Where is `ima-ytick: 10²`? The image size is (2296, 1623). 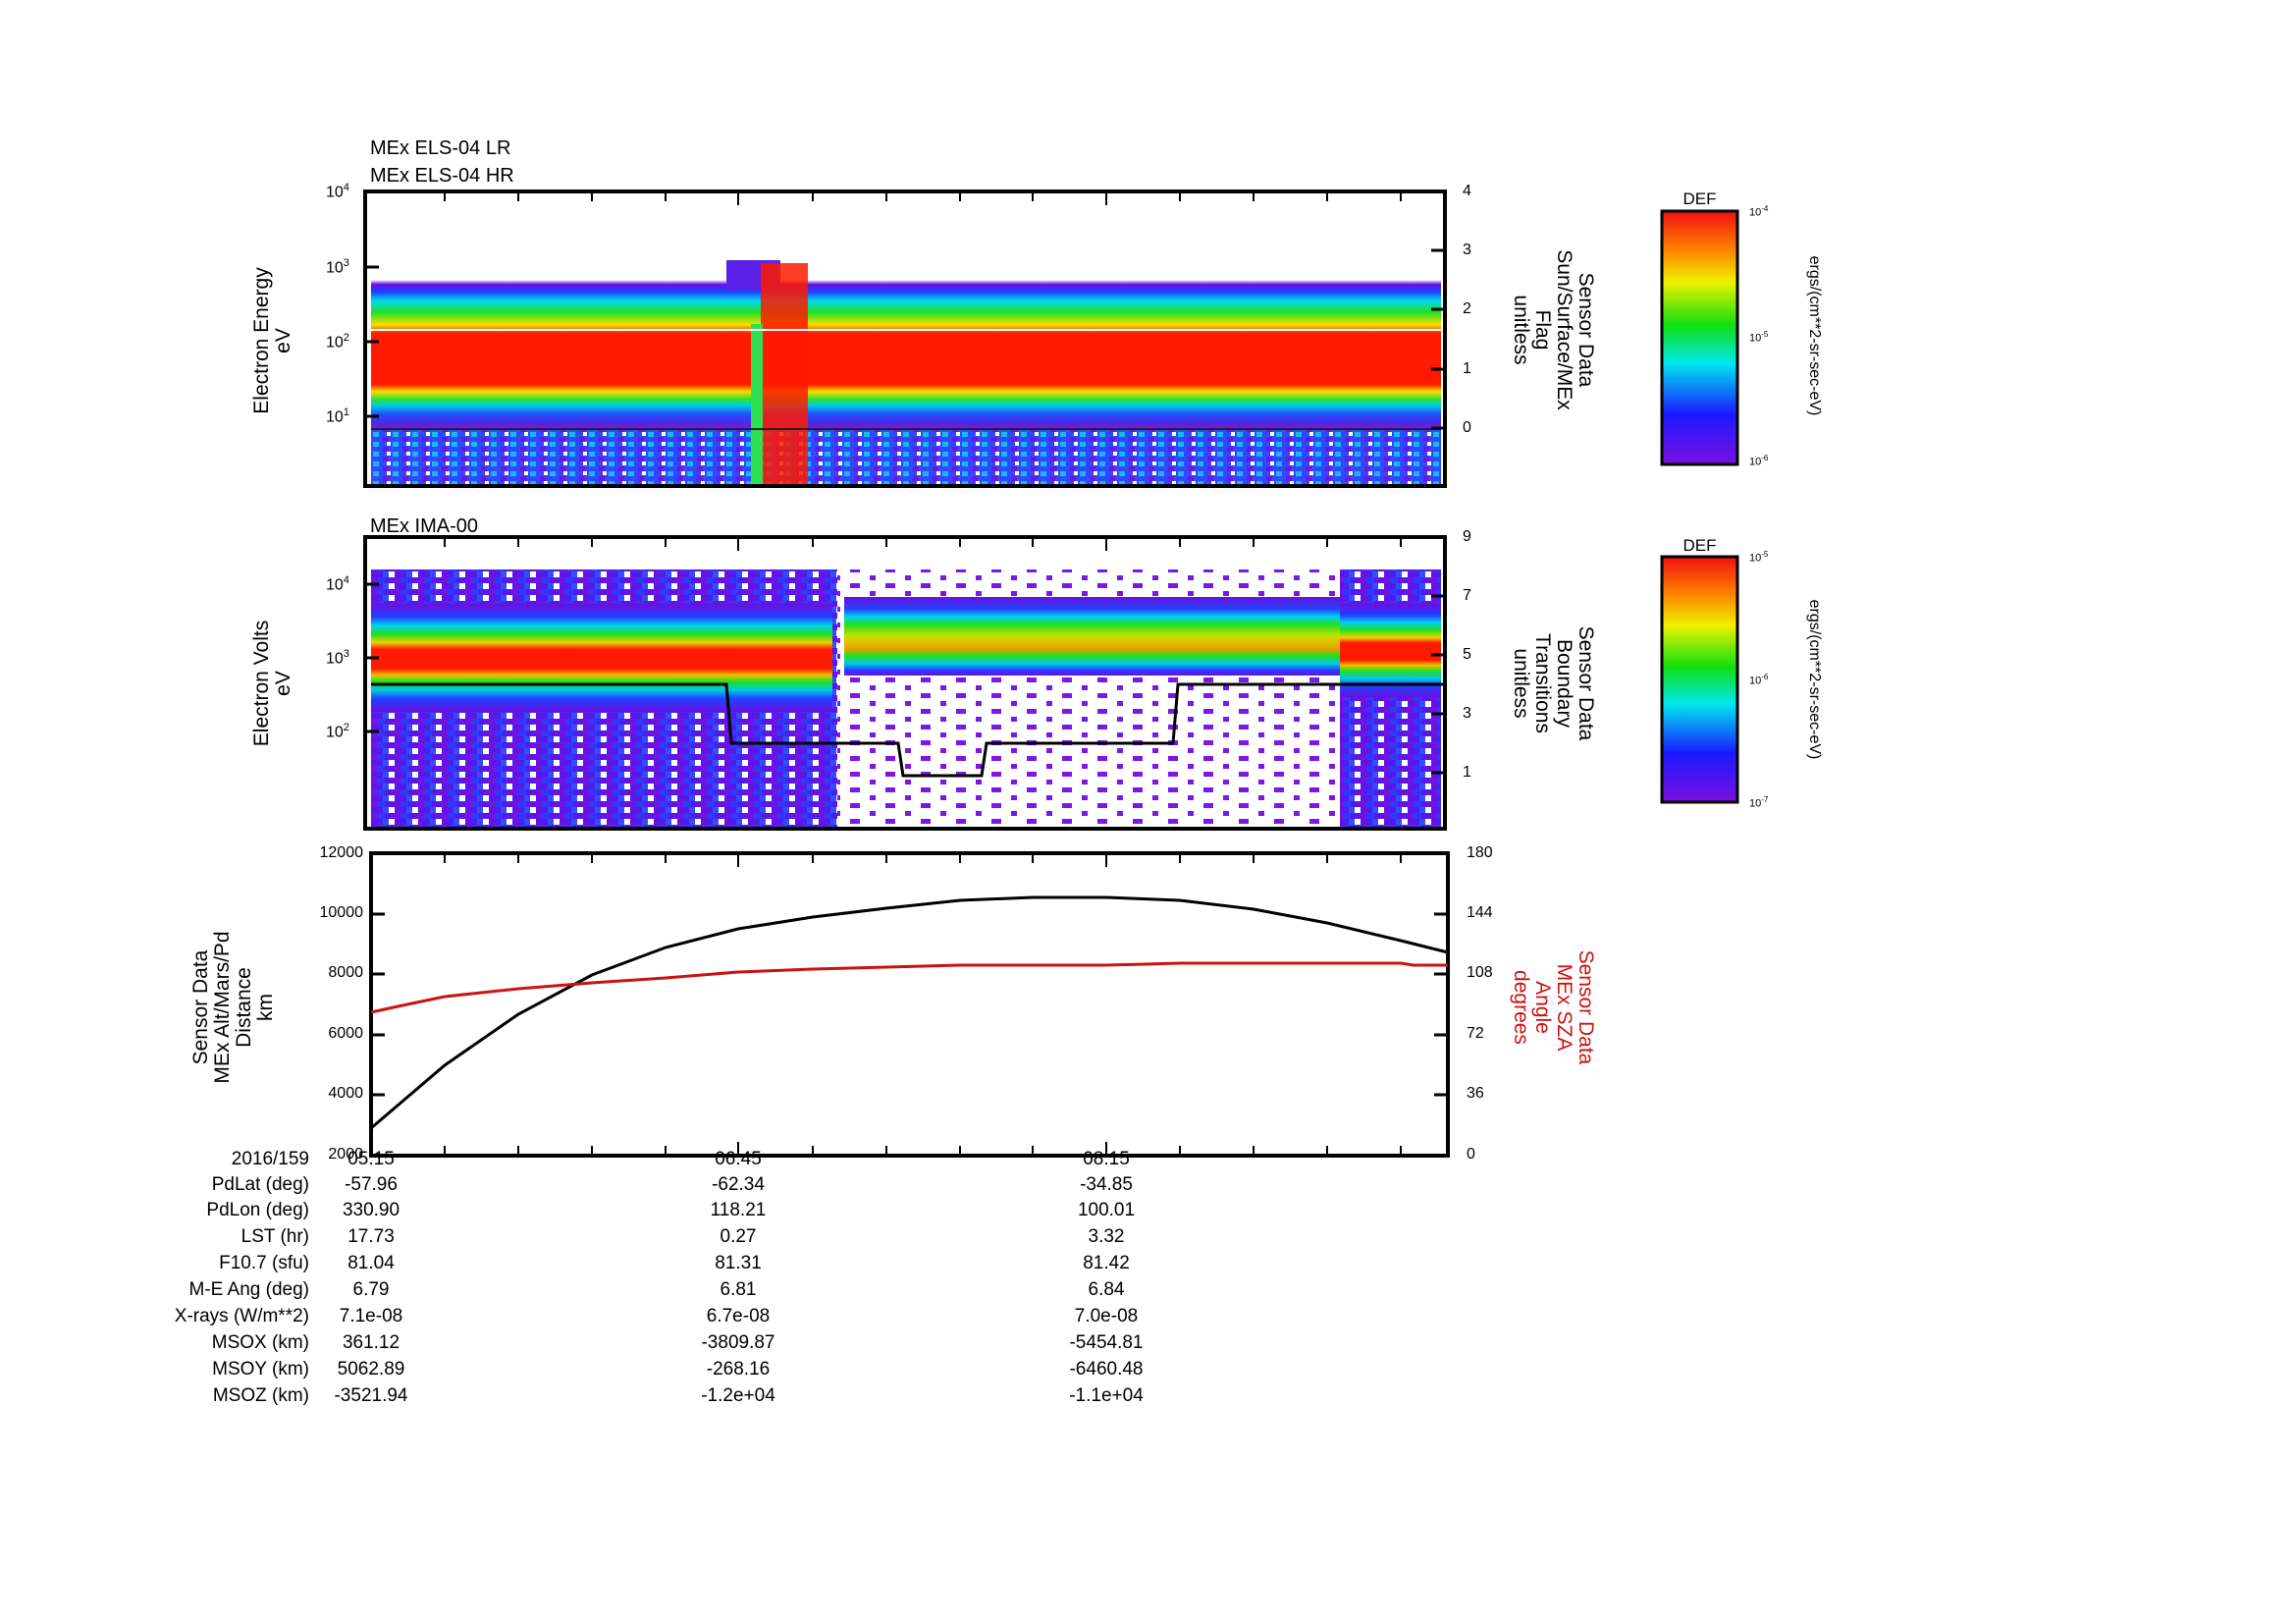 ima-ytick: 10² is located at coordinates (337, 731).